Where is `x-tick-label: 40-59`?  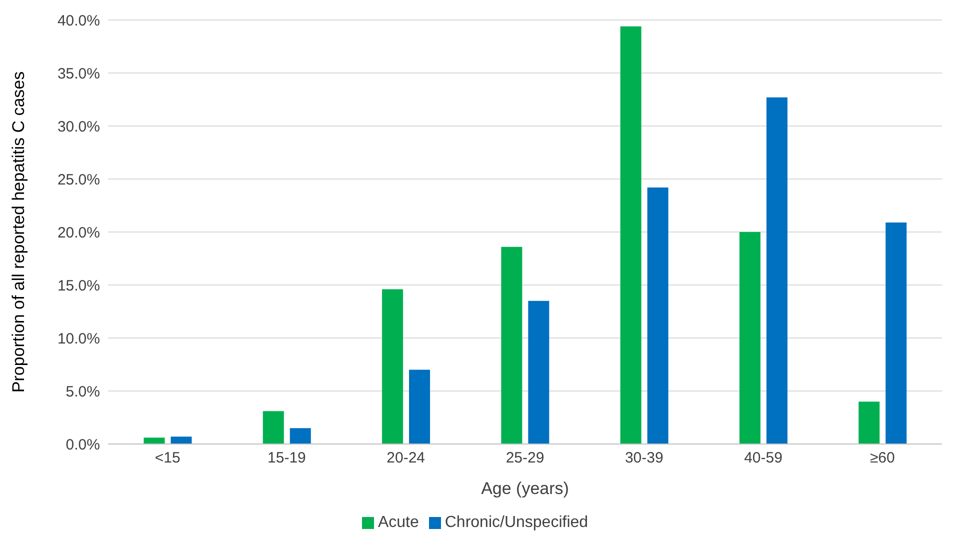
x-tick-label: 40-59 is located at coordinates (763, 458).